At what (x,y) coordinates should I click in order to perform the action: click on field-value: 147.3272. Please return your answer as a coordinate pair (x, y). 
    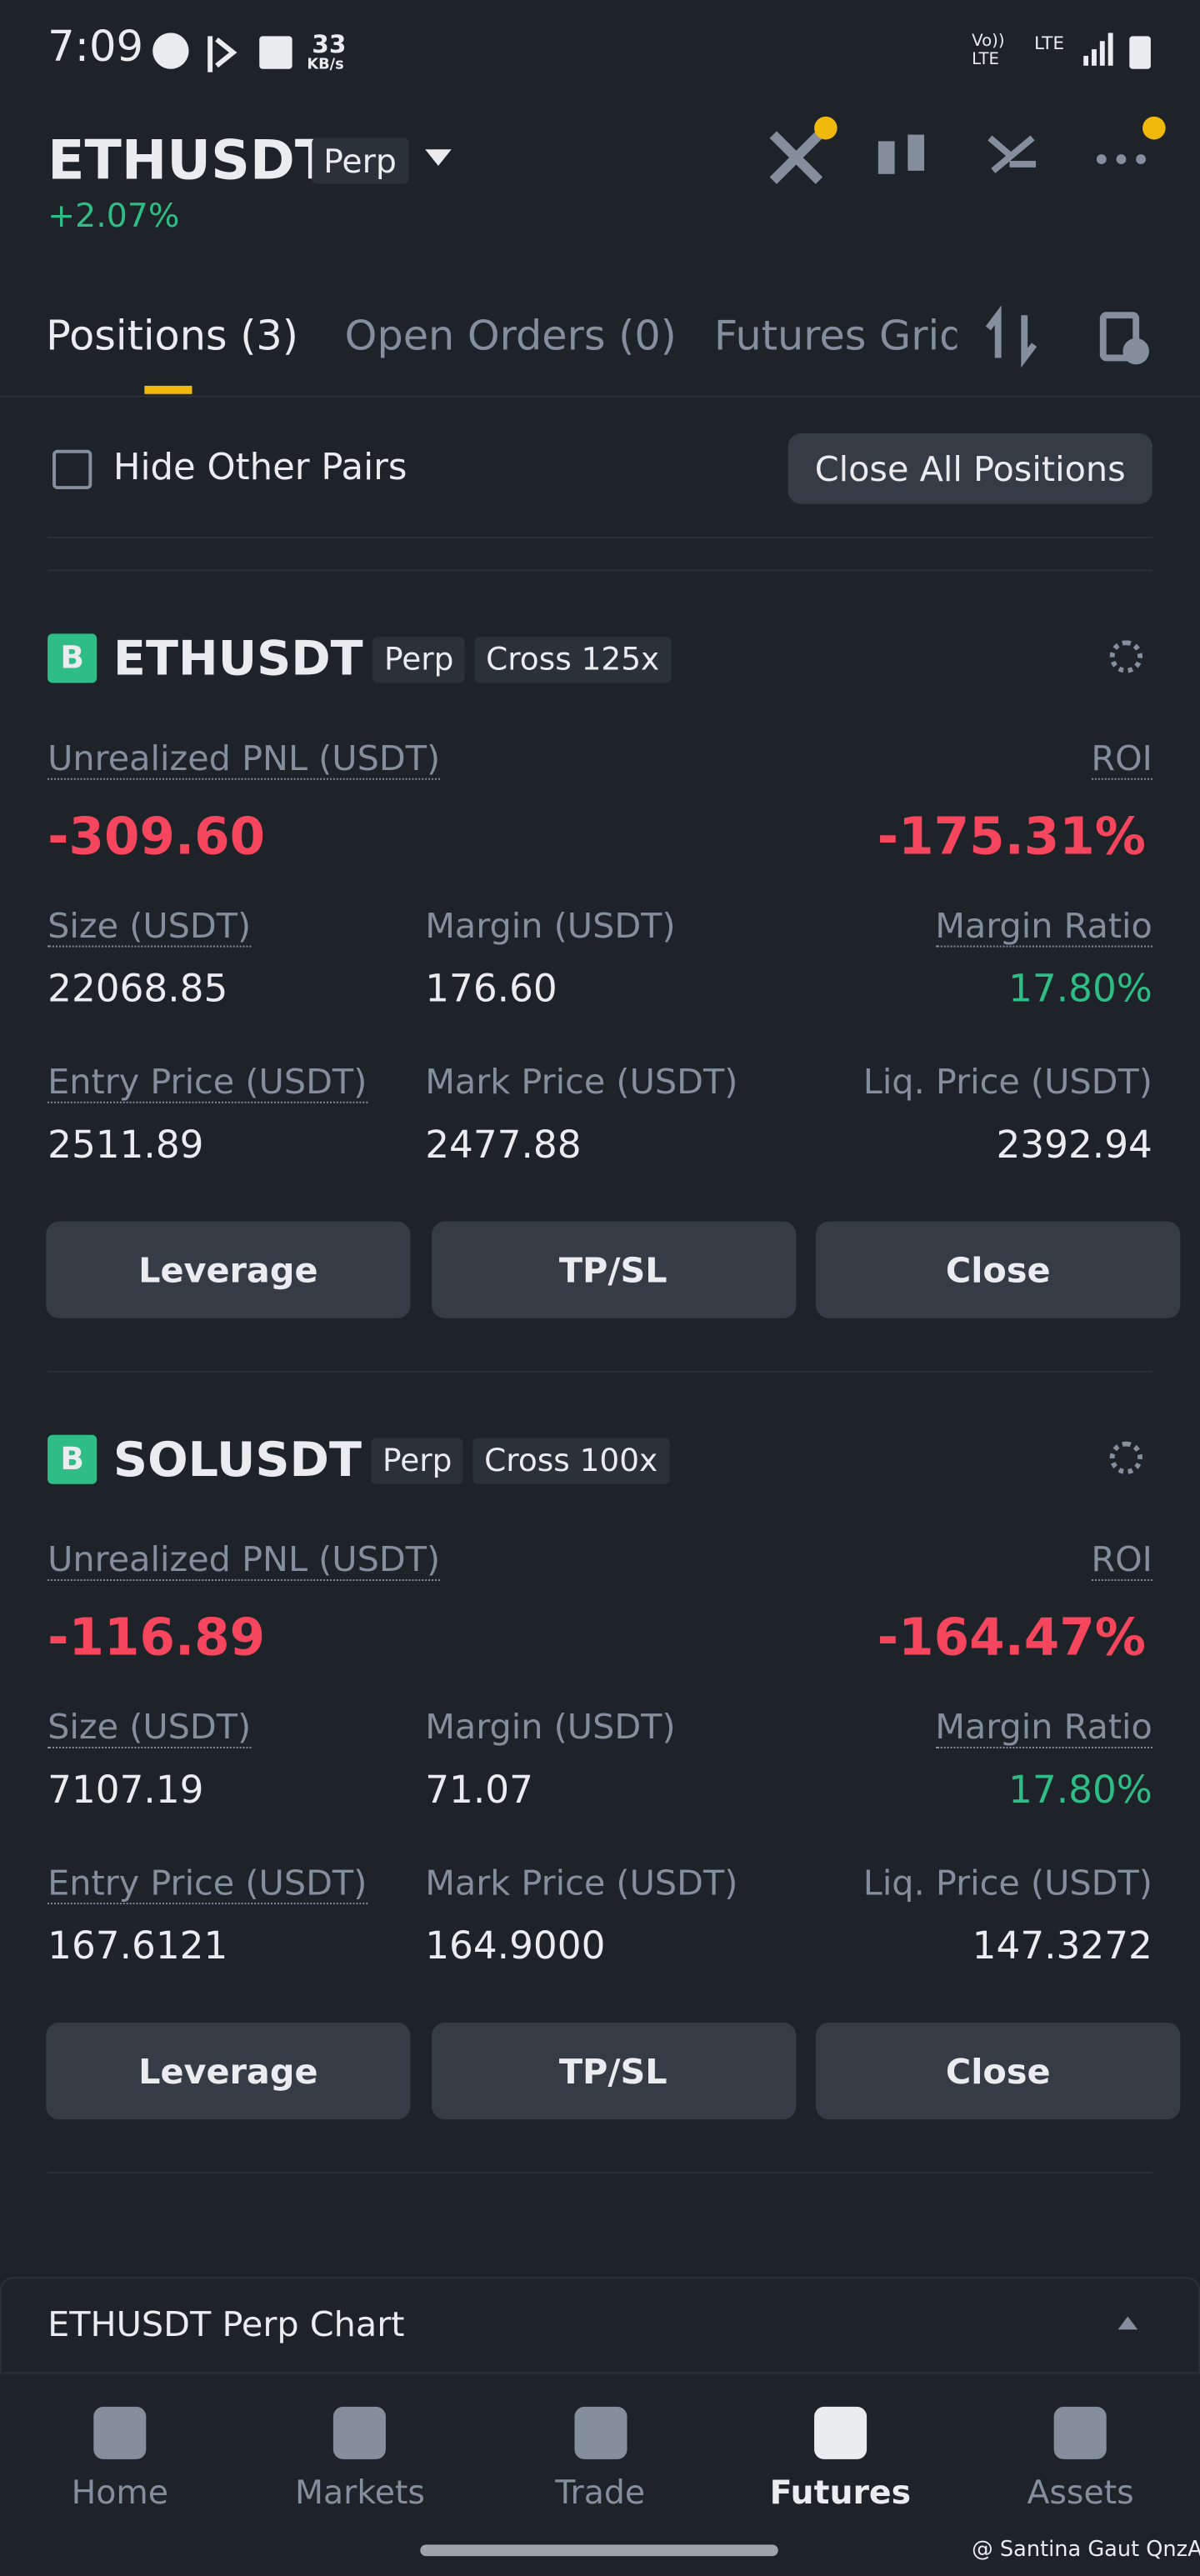
    Looking at the image, I should click on (1062, 1946).